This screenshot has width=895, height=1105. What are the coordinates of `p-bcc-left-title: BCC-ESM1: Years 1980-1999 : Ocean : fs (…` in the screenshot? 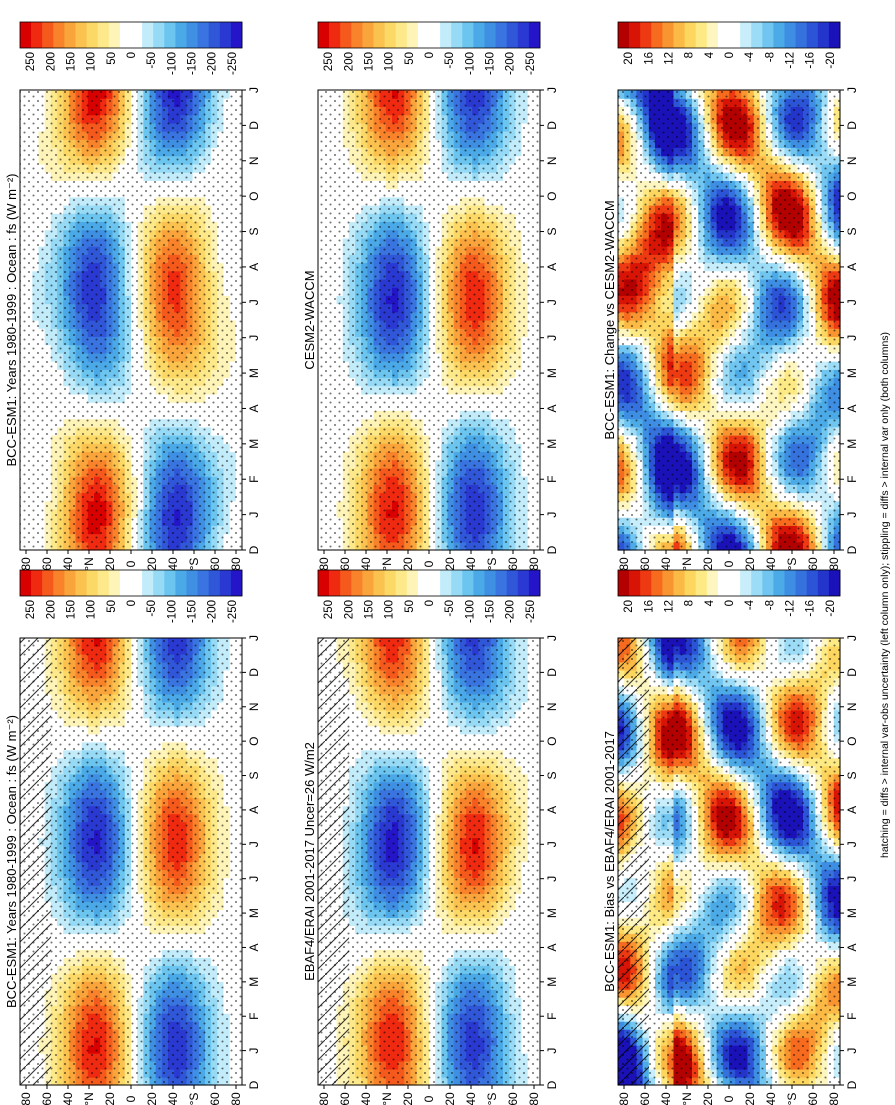 It's located at (11, 861).